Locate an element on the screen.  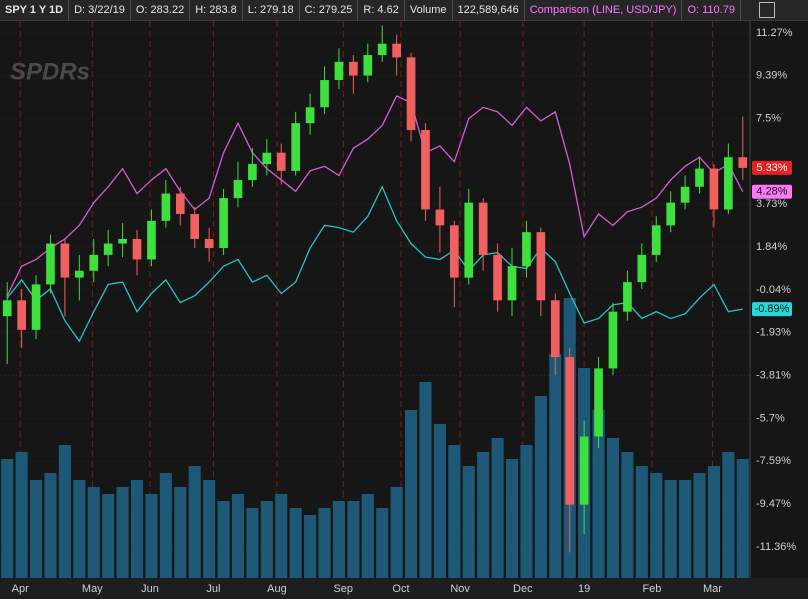
volume: 122,589,646 is located at coordinates (489, 10).